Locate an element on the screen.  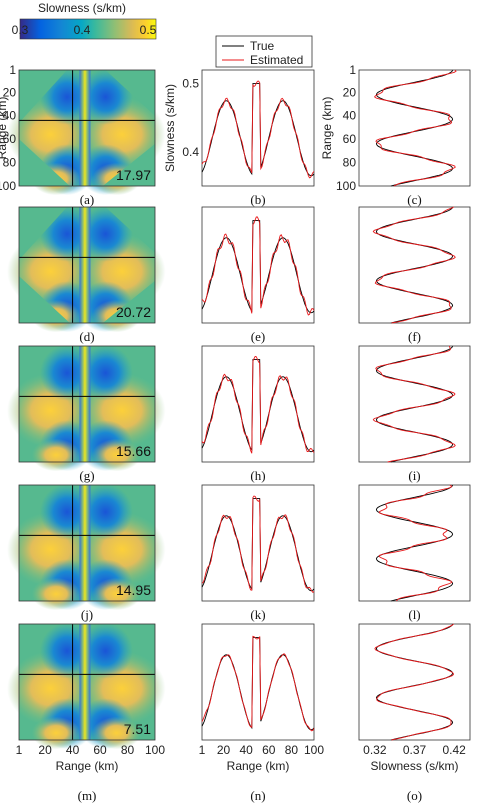
panel-label-c: (c) is located at coordinates (414, 199).